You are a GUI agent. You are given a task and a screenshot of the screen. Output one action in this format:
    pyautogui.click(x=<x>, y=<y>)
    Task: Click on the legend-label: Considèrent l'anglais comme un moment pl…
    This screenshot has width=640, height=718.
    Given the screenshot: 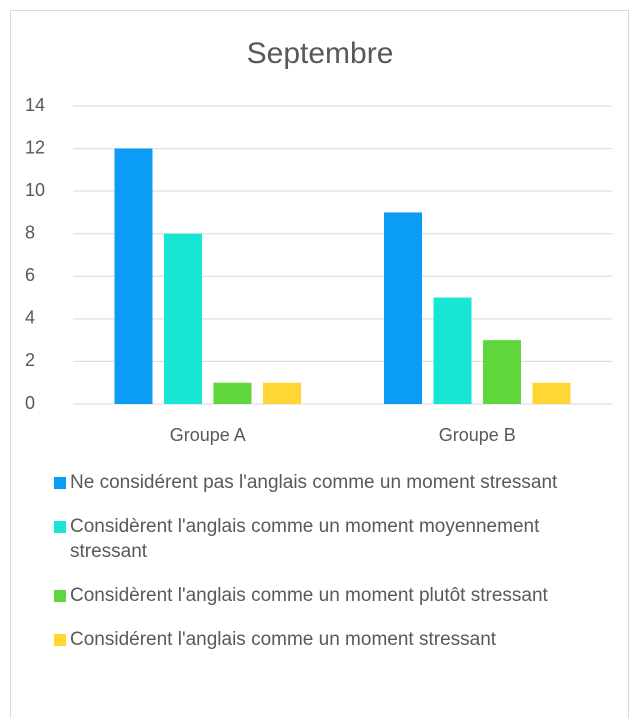 What is the action you would take?
    pyautogui.click(x=309, y=595)
    